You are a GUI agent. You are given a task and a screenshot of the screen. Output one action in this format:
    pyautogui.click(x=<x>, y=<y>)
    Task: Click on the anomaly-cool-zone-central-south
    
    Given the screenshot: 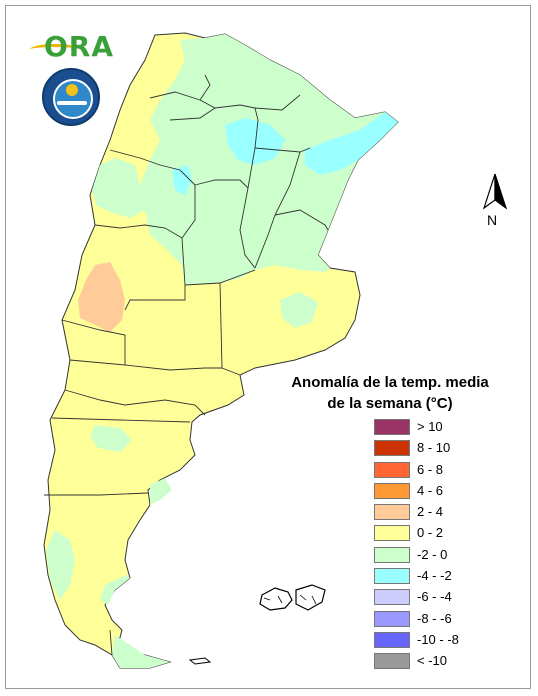 What is the action you would take?
    pyautogui.click(x=111, y=438)
    